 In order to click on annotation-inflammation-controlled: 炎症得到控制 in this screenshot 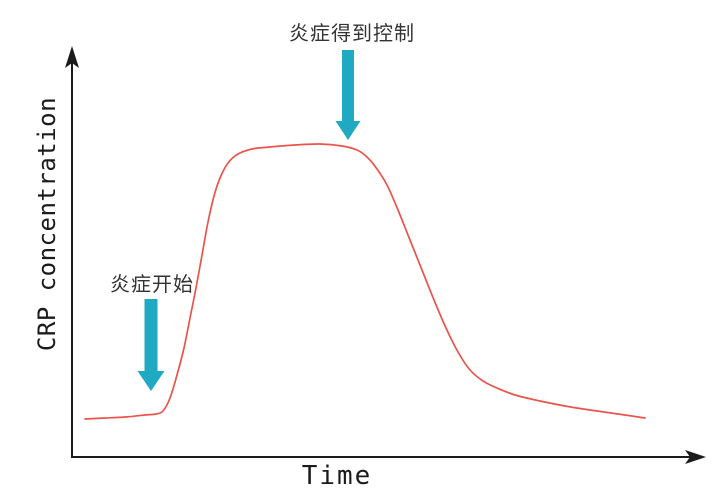, I will do `click(352, 34)`.